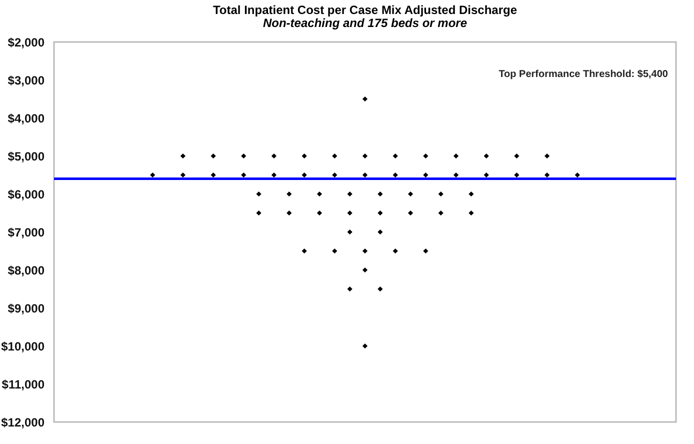 The height and width of the screenshot is (444, 694). What do you see at coordinates (26, 119) in the screenshot?
I see `y-tick-label: $4,000` at bounding box center [26, 119].